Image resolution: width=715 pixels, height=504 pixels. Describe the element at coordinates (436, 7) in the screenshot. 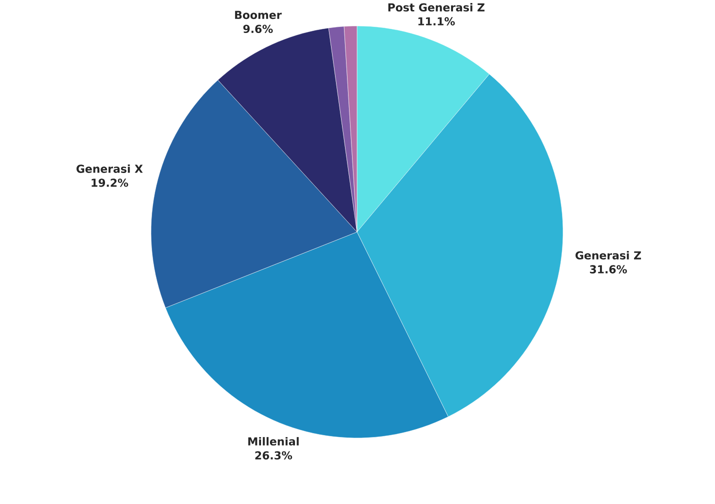

I see `slice-label: Post Generasi Z` at that location.